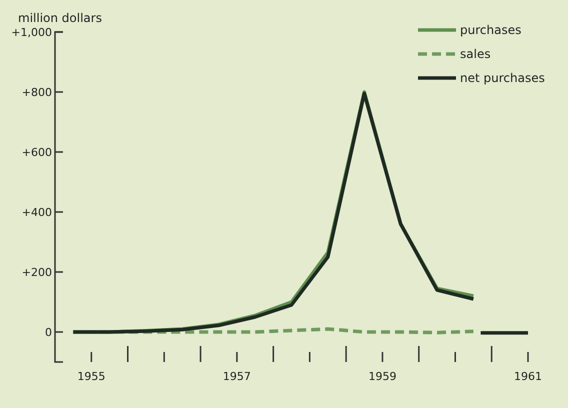  I want to click on y-tick-label: +400, so click(37, 212).